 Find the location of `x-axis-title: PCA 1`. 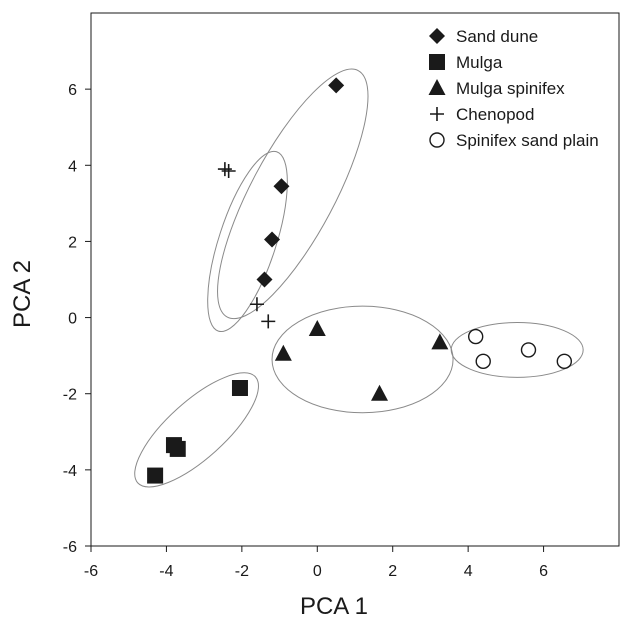

x-axis-title: PCA 1 is located at coordinates (334, 606).